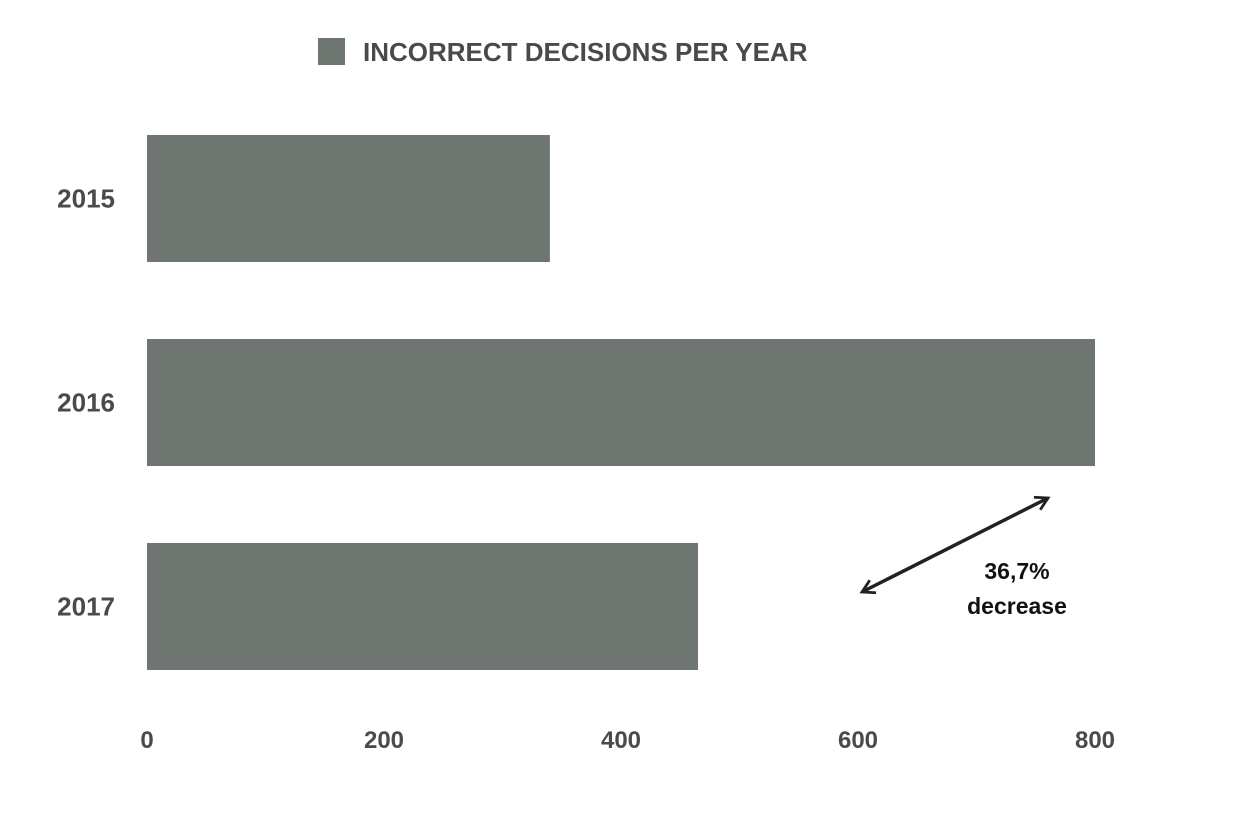 Image resolution: width=1260 pixels, height=816 pixels. Describe the element at coordinates (86, 607) in the screenshot. I see `category-label-2017: 2017` at that location.